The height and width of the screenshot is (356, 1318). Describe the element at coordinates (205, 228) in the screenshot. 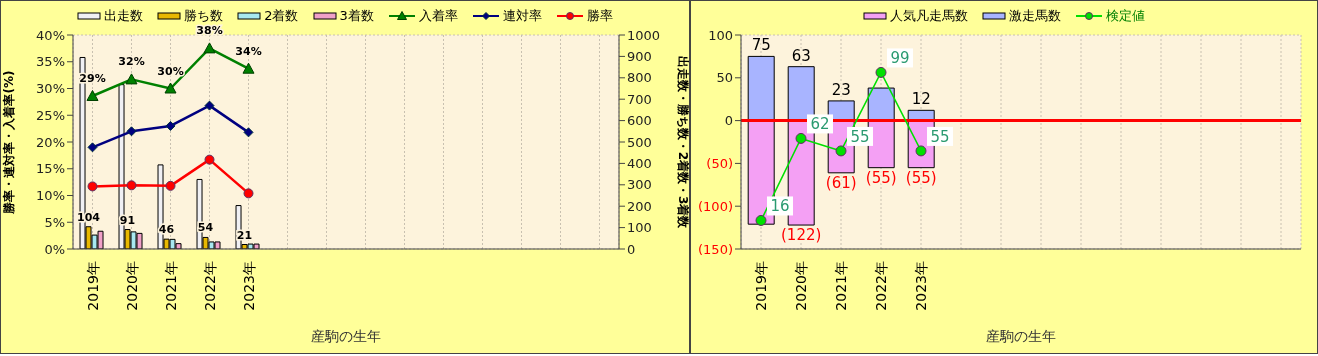

I see `data-label: 54` at that location.